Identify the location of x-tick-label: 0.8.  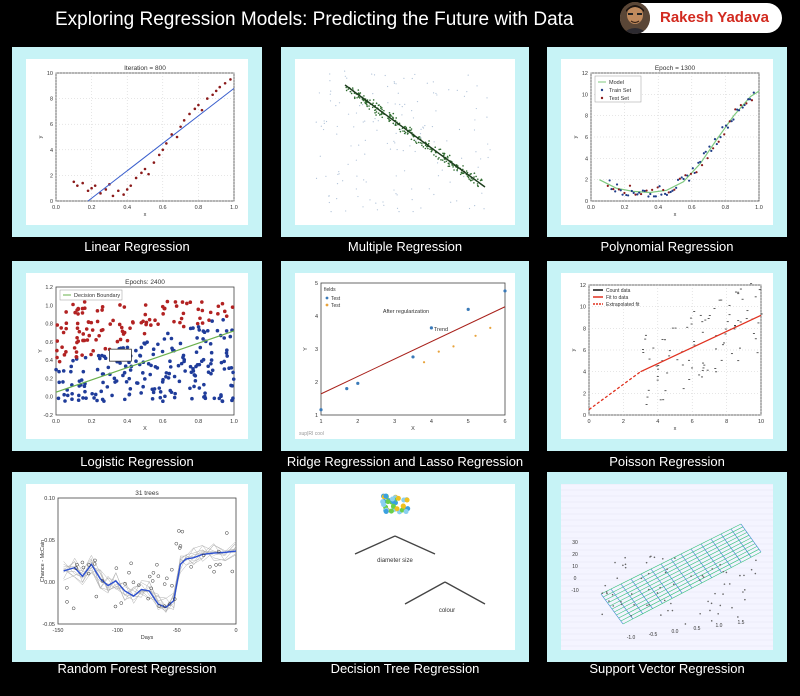
(199, 422).